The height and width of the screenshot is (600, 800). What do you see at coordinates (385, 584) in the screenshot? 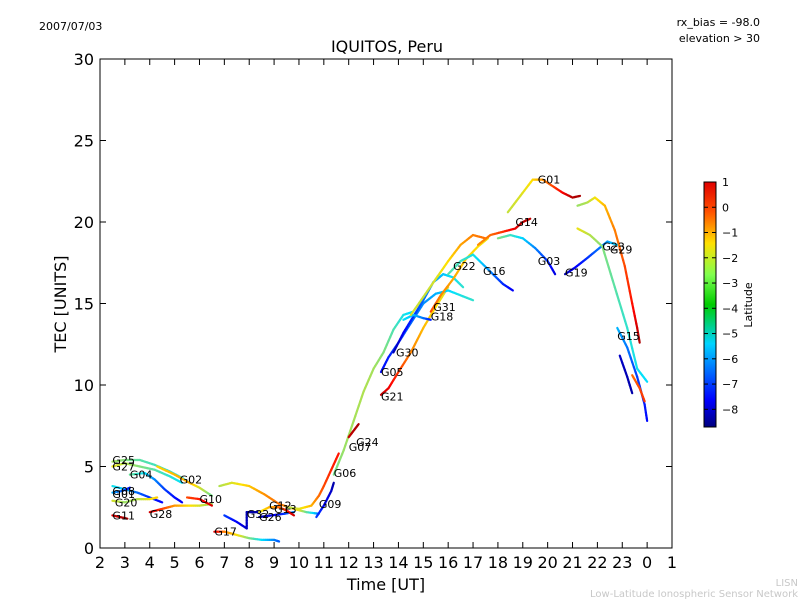
I see `x-axis-label: Time [UT]` at bounding box center [385, 584].